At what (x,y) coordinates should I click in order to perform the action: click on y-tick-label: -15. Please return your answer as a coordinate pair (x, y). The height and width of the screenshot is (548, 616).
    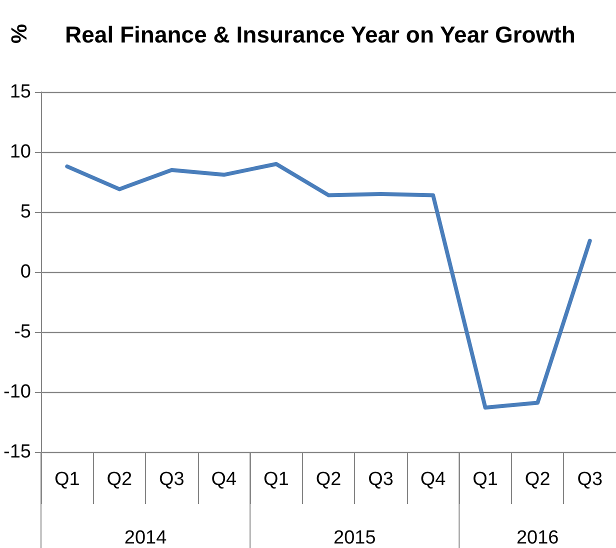
    Looking at the image, I should click on (17, 452).